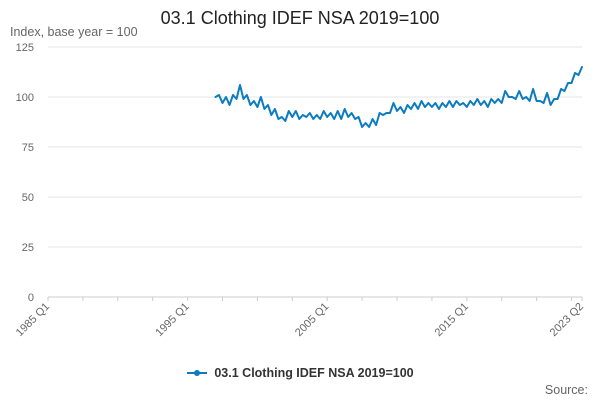 This screenshot has height=400, width=600. Describe the element at coordinates (566, 390) in the screenshot. I see `source-label: Source:` at that location.